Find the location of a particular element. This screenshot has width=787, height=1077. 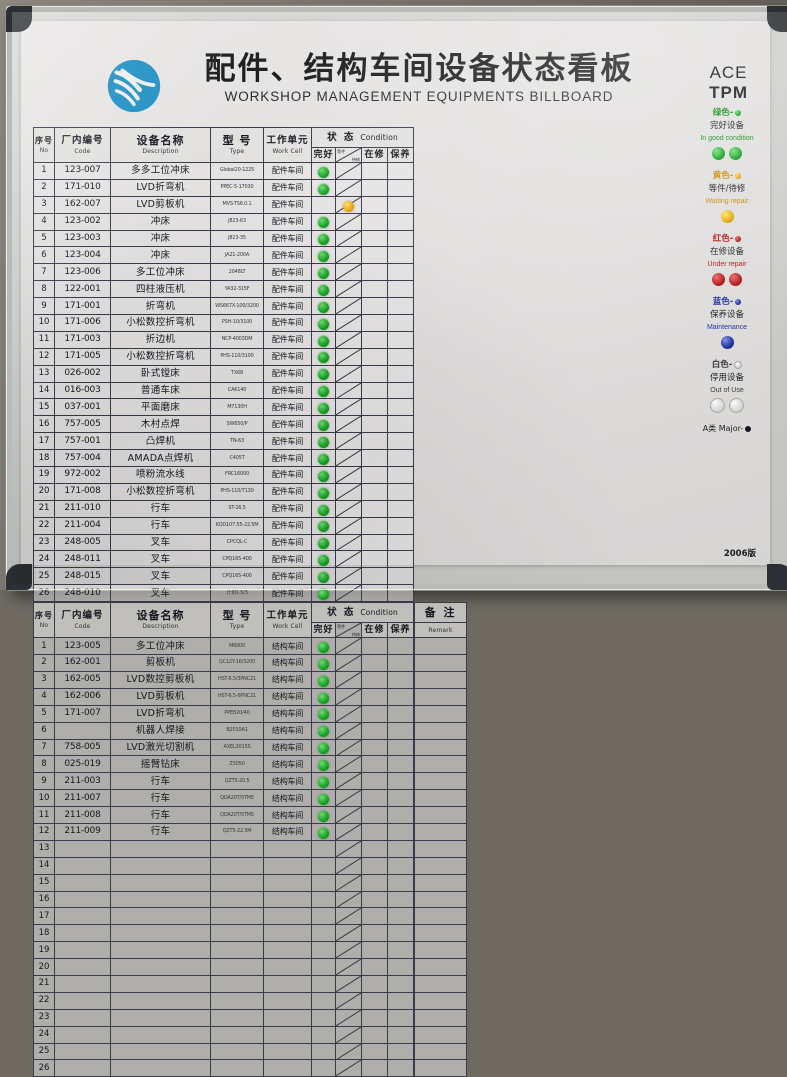

cell-description: 行车 is located at coordinates (161, 798).